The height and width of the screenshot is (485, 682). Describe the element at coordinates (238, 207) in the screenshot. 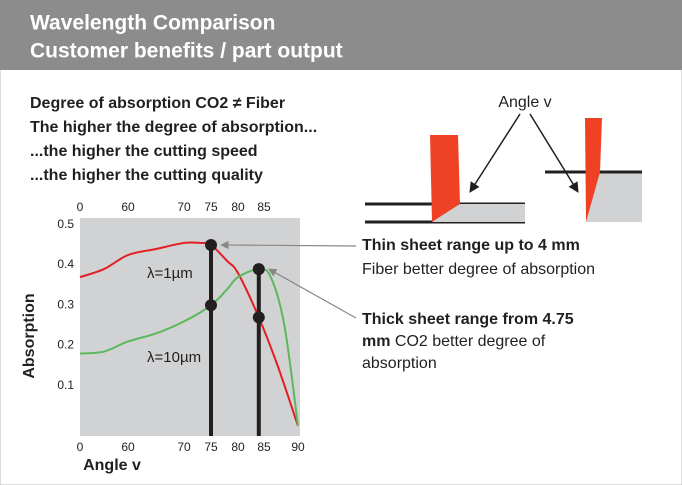

I see `x2-tick-label: 80` at that location.